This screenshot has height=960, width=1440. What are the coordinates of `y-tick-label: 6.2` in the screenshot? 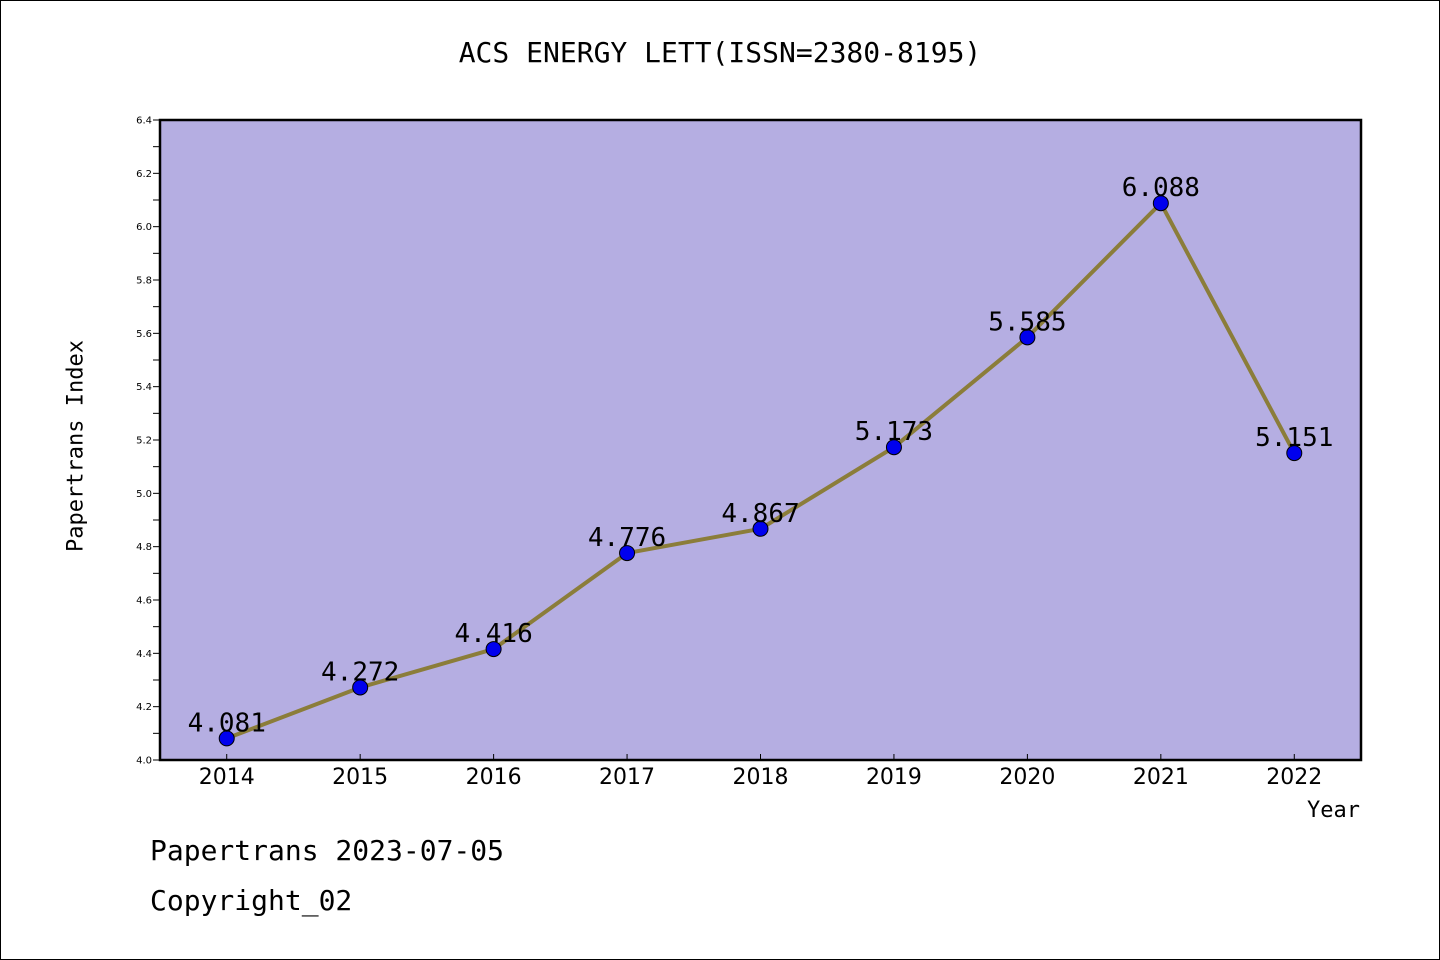 It's located at (144, 174).